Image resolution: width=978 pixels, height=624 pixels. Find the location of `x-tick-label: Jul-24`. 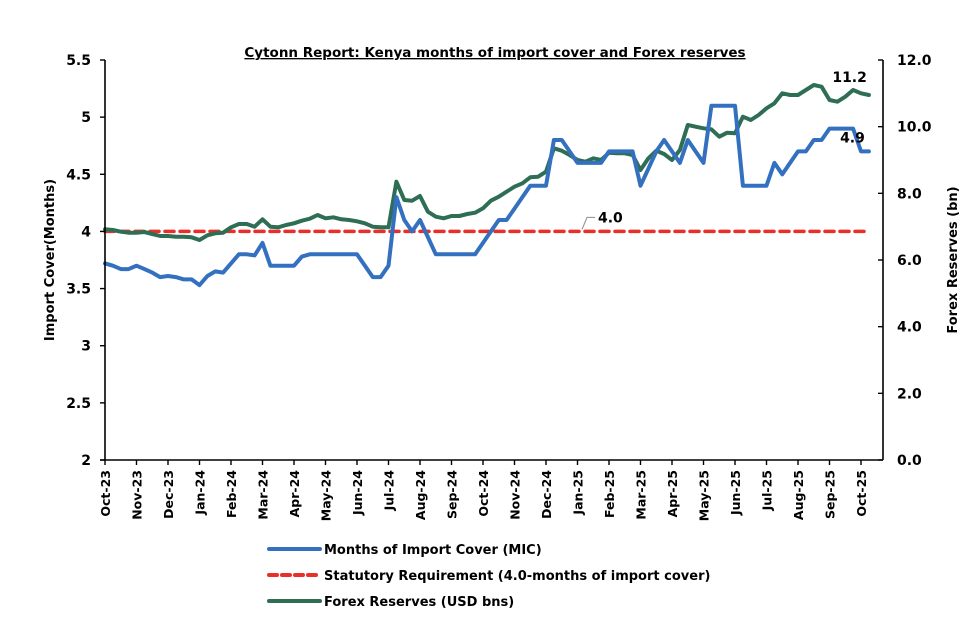

x-tick-label: Jul-24 is located at coordinates (389, 491).